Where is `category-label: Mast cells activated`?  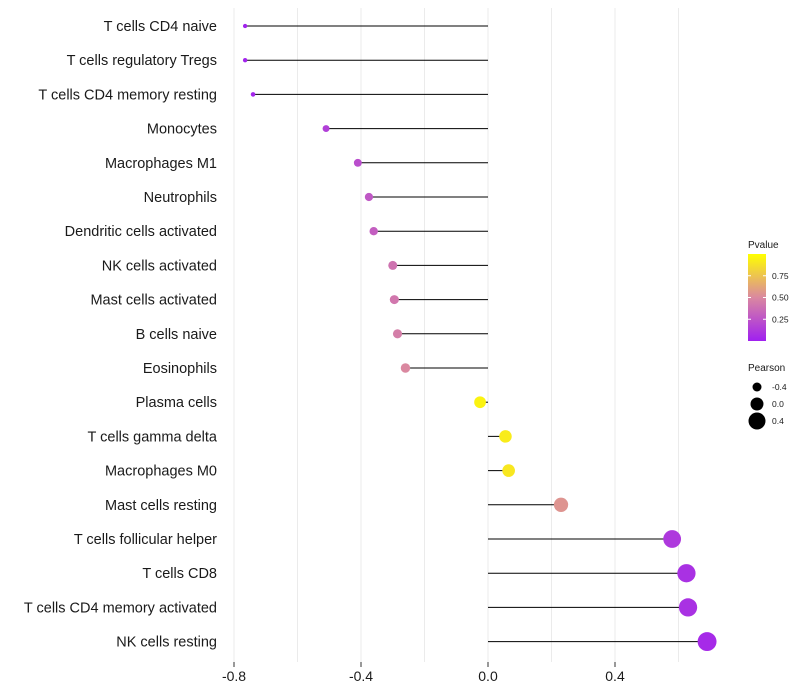 category-label: Mast cells activated is located at coordinates (153, 301).